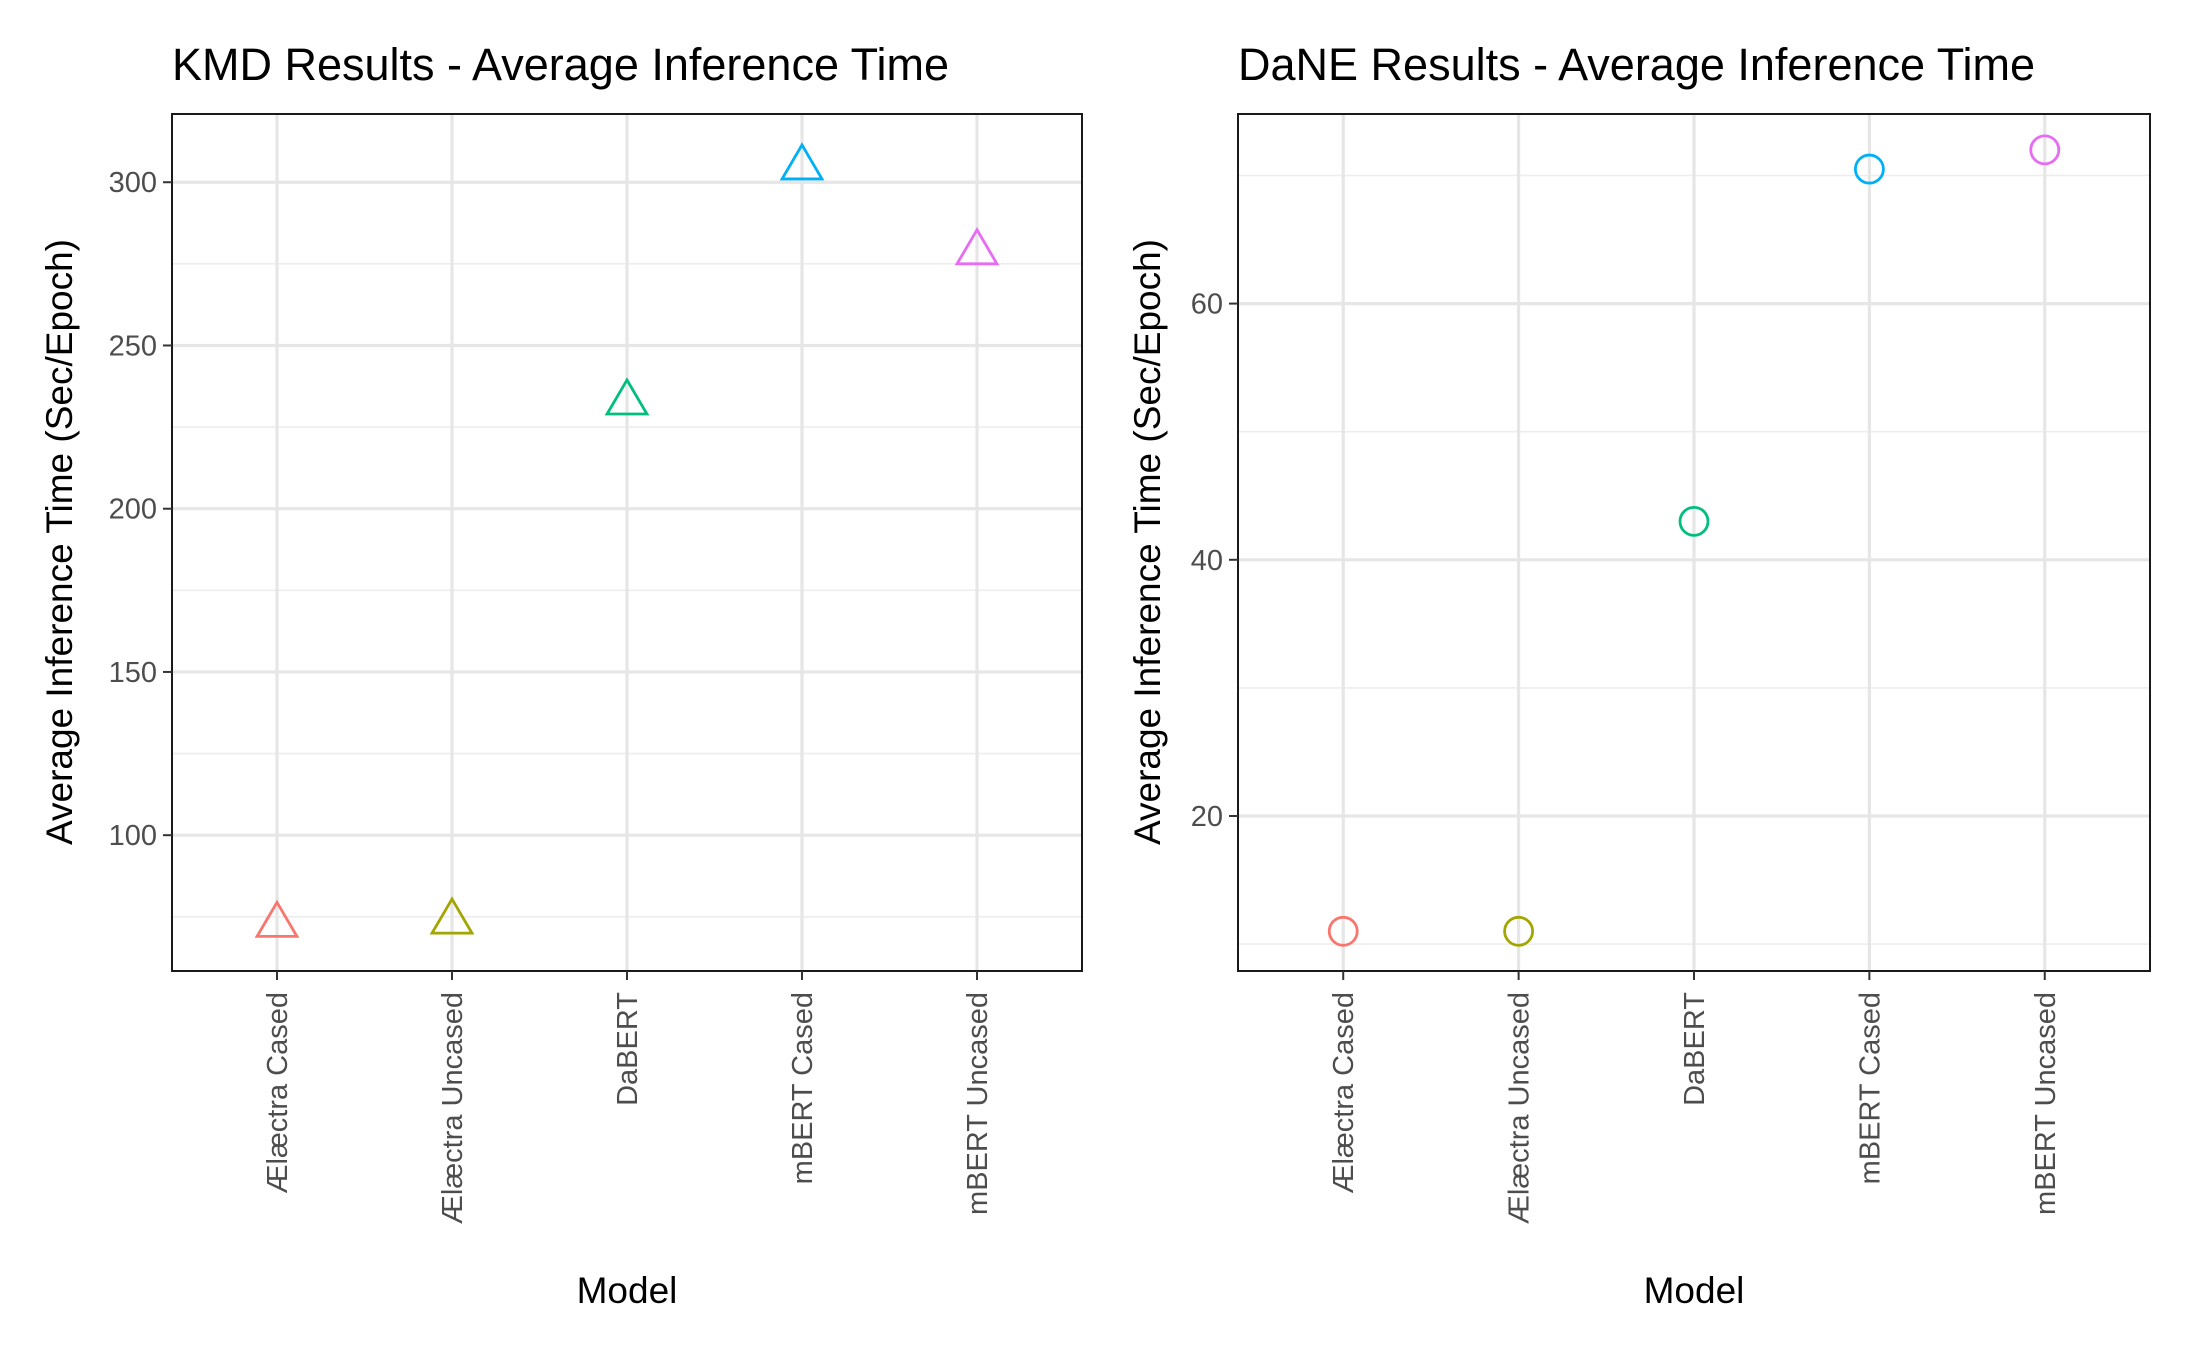  What do you see at coordinates (1520, 1108) in the screenshot?
I see `dane-x-tick-label: Ælæctra Uncased` at bounding box center [1520, 1108].